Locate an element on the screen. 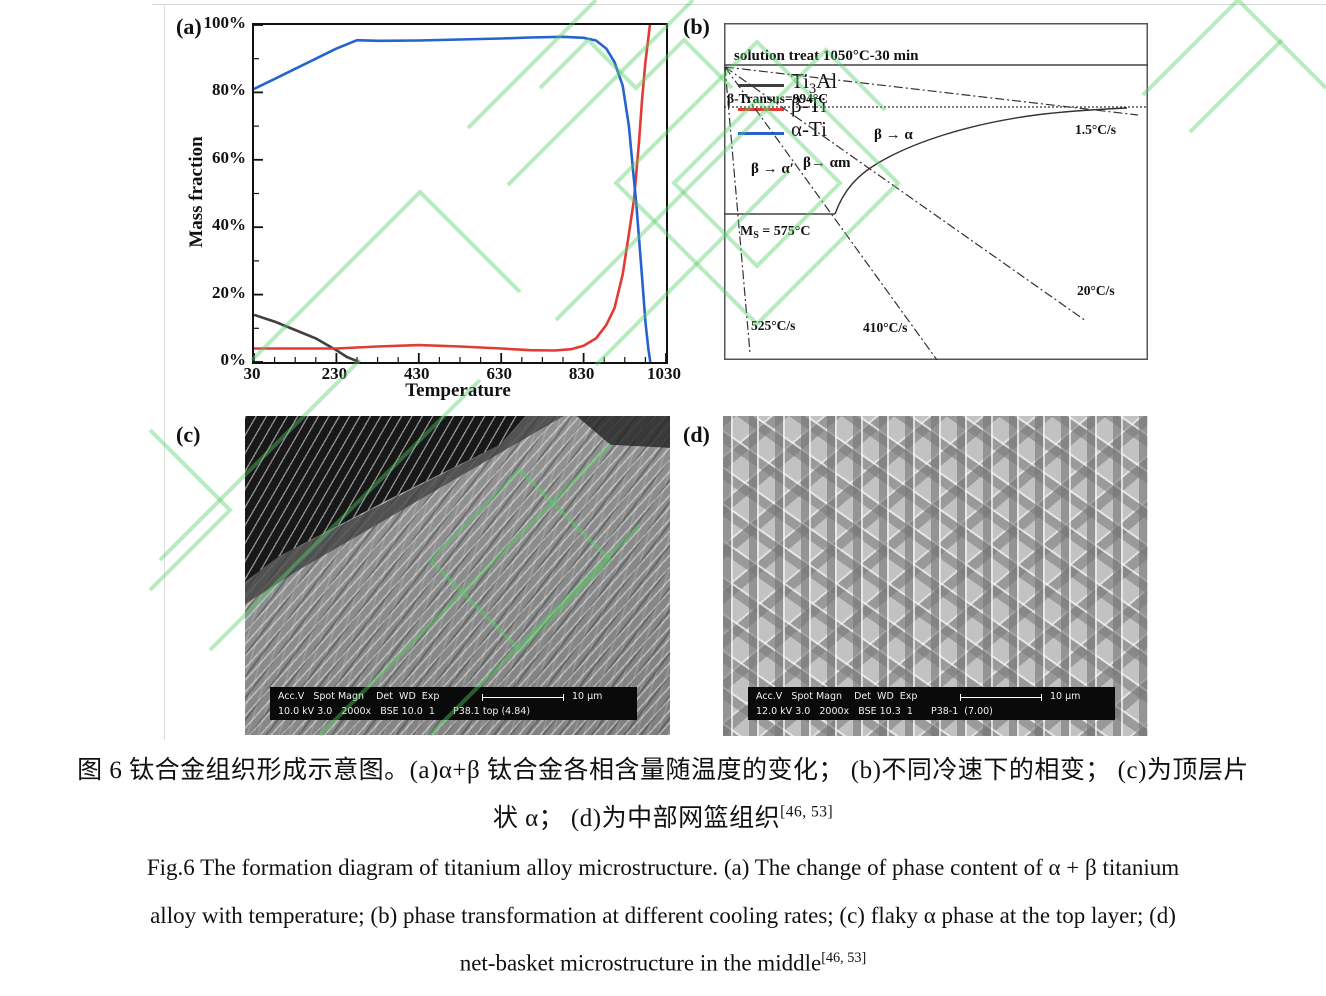 Image resolution: width=1326 pixels, height=996 pixels. rate-20-label: 20°C/s is located at coordinates (1096, 290).